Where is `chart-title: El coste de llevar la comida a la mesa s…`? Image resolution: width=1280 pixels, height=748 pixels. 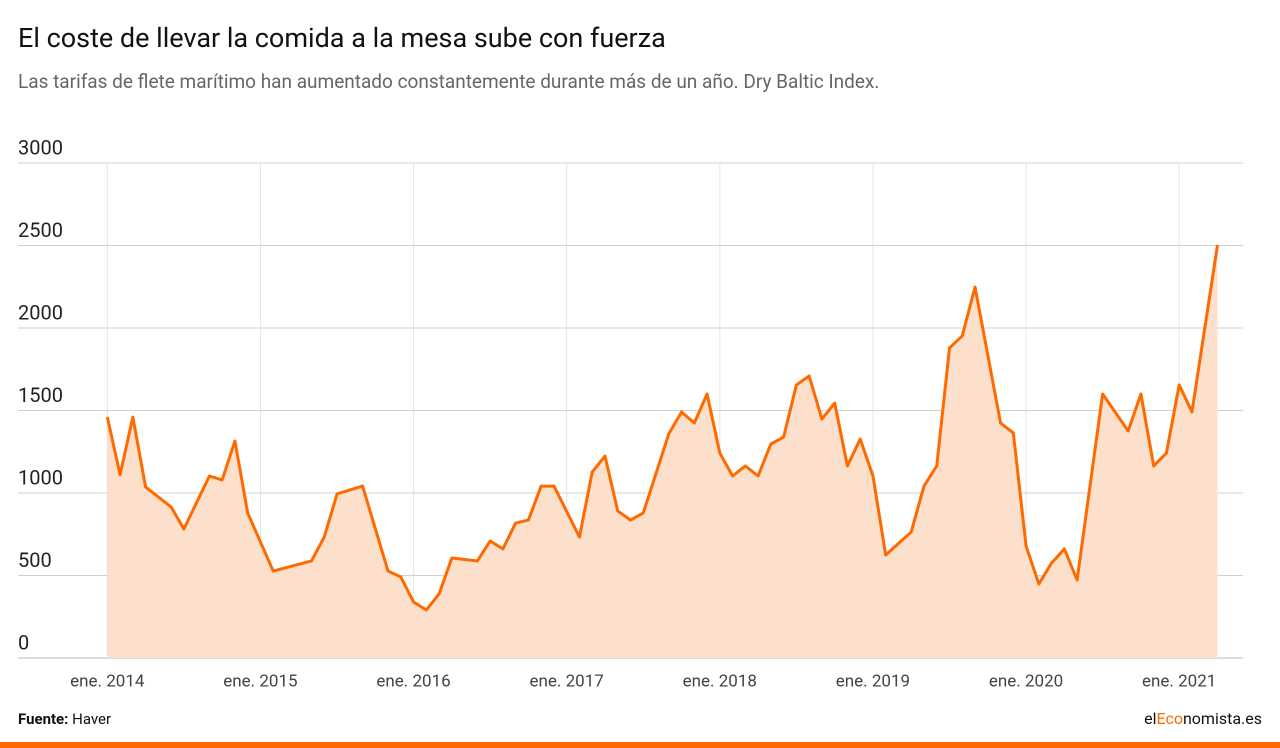
chart-title: El coste de llevar la comida a la mesa s… is located at coordinates (342, 38).